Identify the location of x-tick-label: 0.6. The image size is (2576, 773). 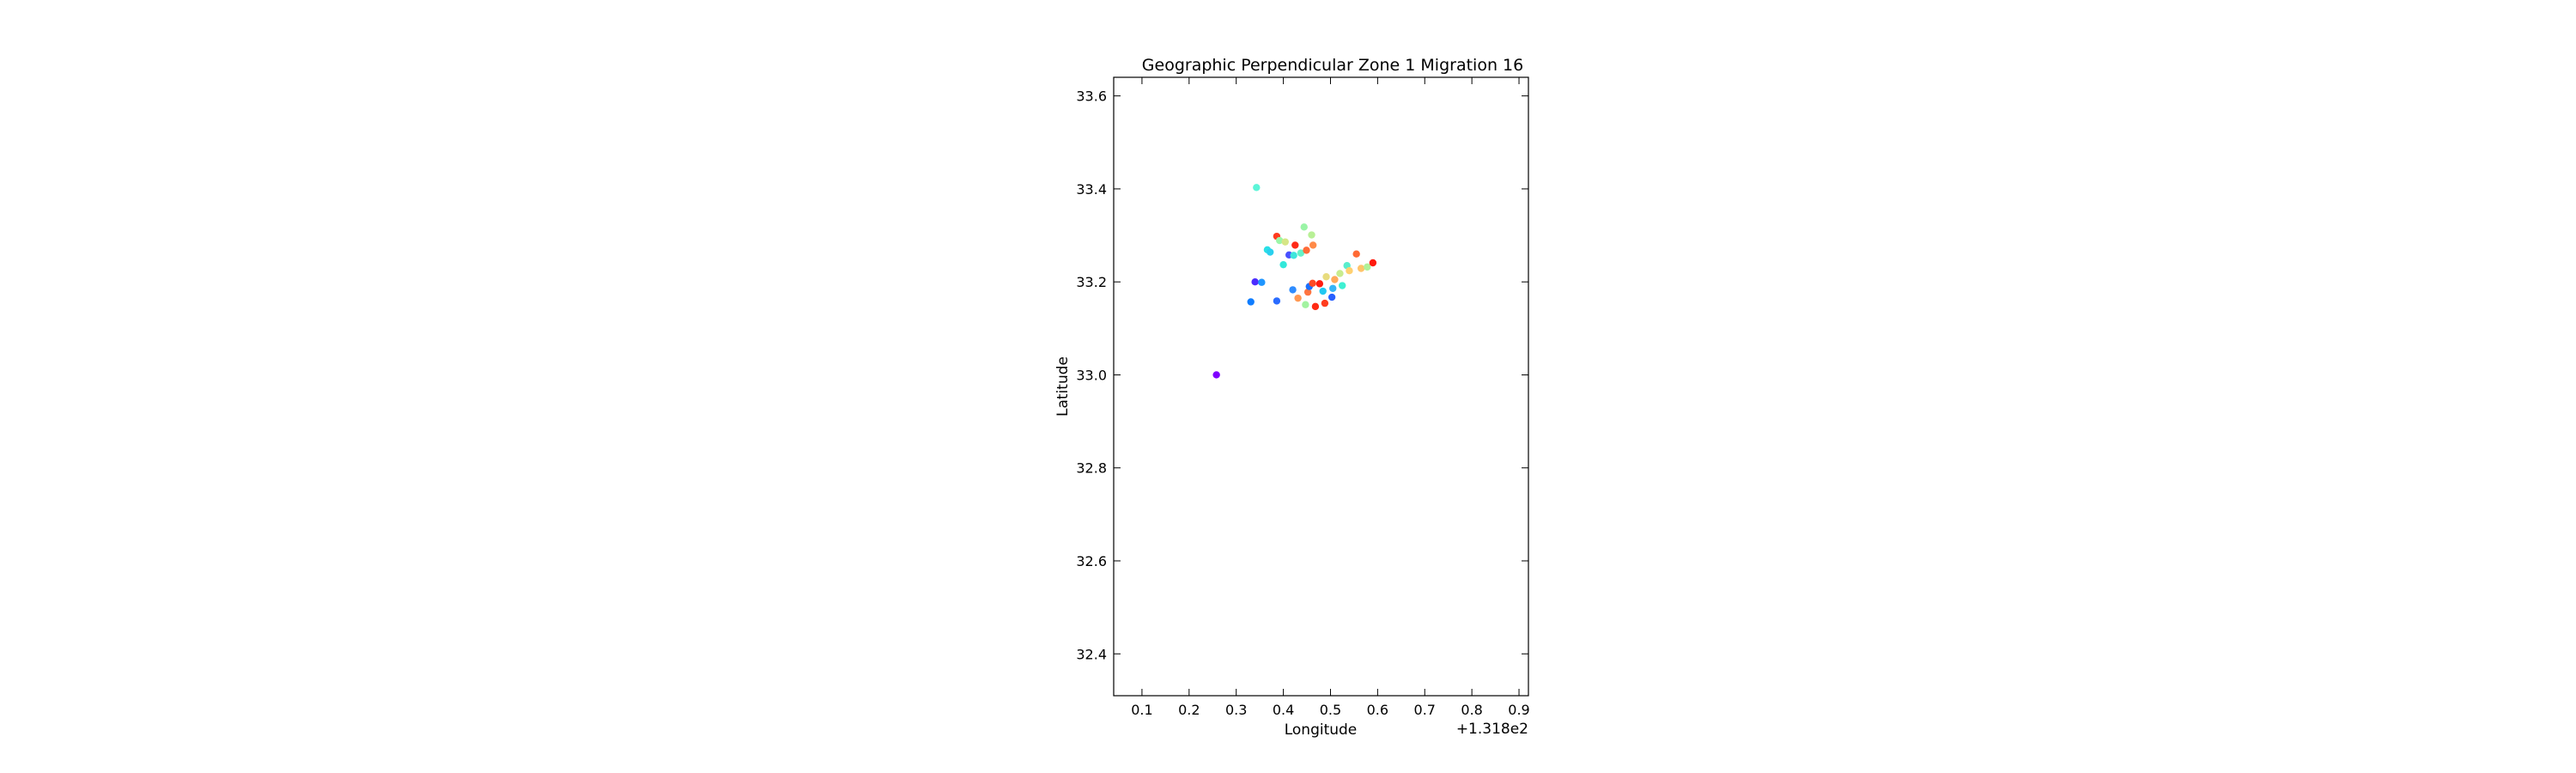
(1378, 710).